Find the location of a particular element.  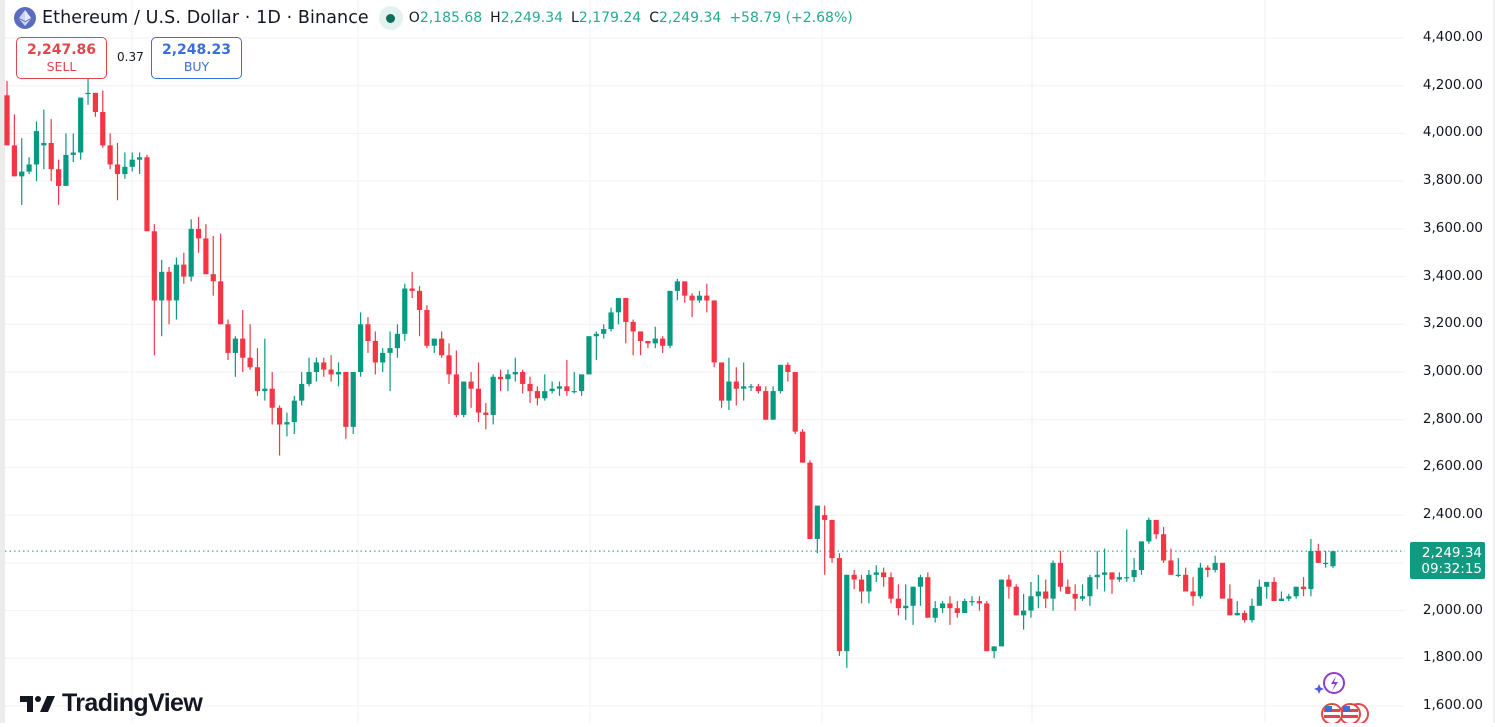

price-axis-label: 1,600.00 is located at coordinates (1452, 705).